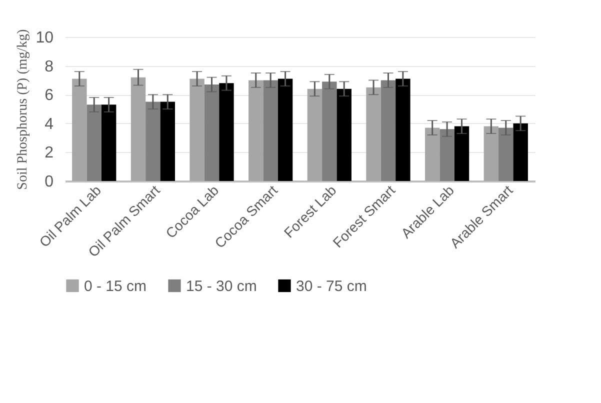 This screenshot has height=403, width=601. Describe the element at coordinates (45, 38) in the screenshot. I see `y-tick-label: 10` at that location.